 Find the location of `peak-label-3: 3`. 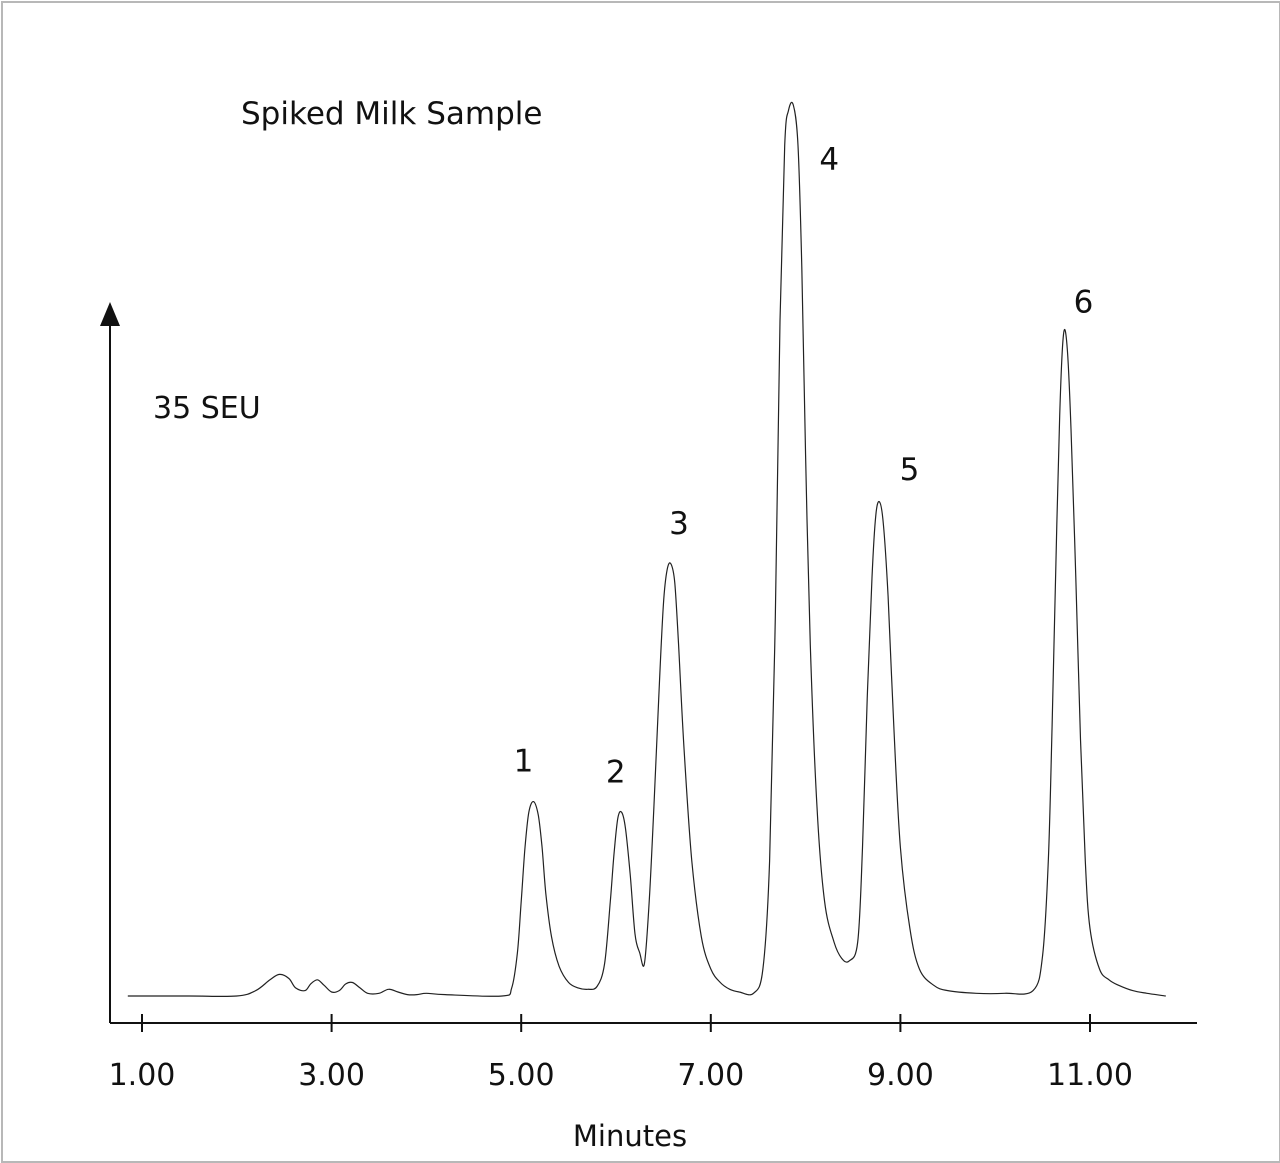

peak-label-3: 3 is located at coordinates (679, 524).